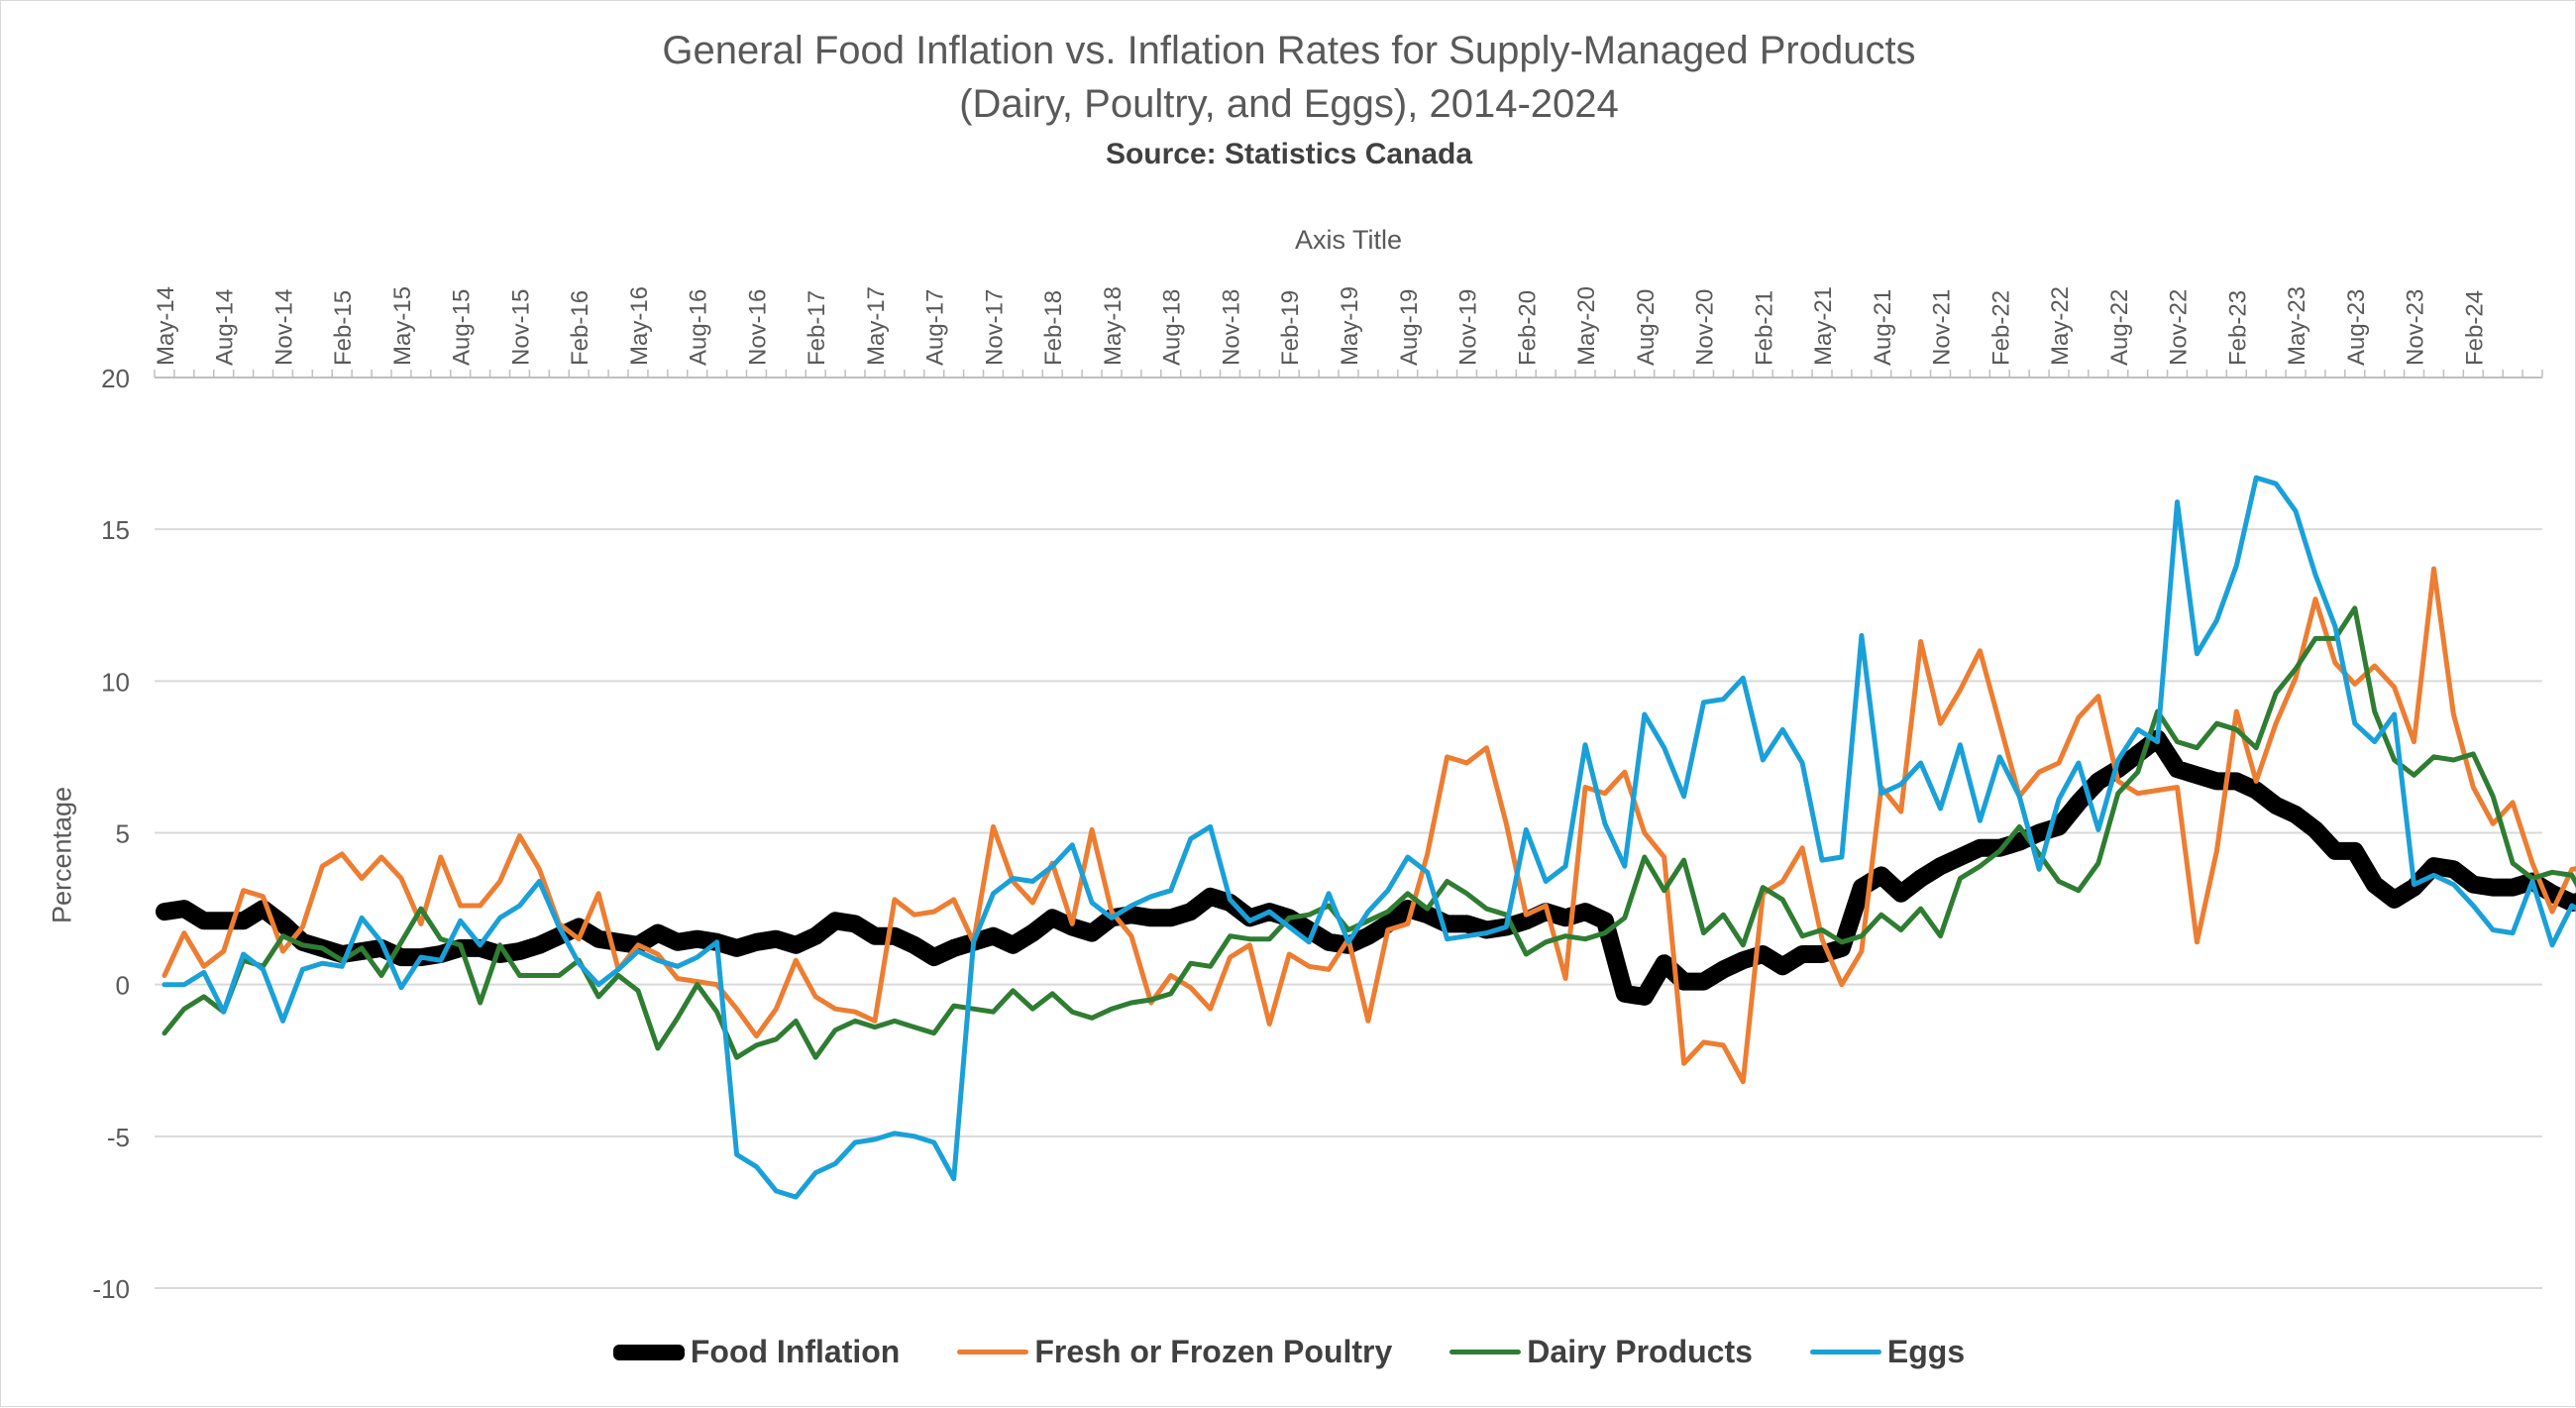 The width and height of the screenshot is (2576, 1408). I want to click on y-tick-label: -10, so click(111, 1289).